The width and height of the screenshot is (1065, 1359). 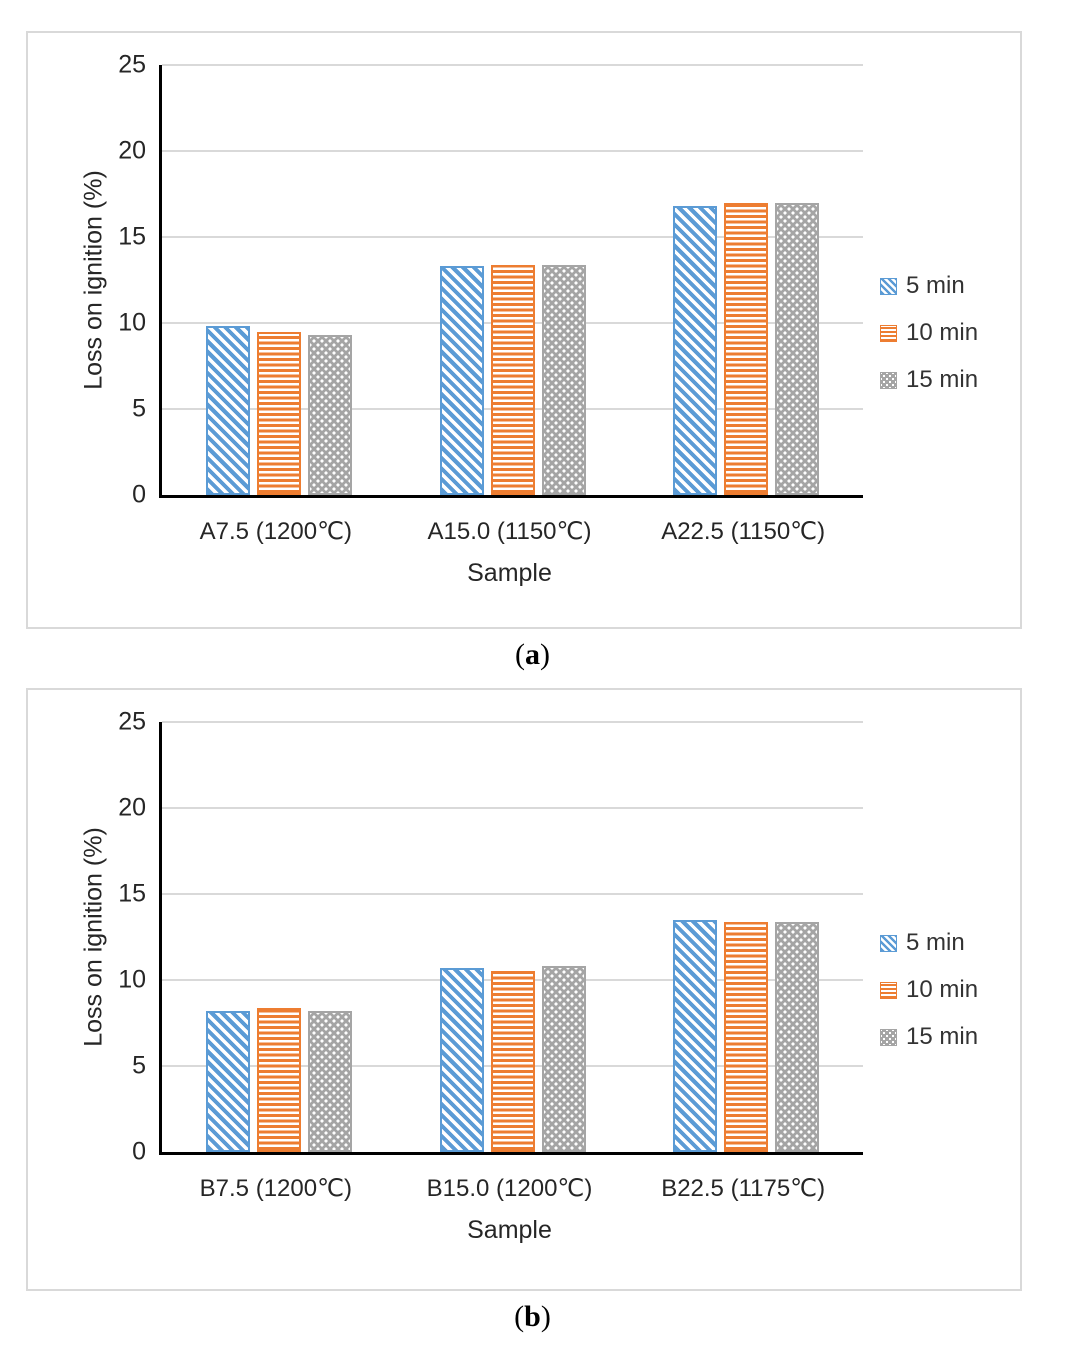 What do you see at coordinates (276, 531) in the screenshot?
I see `x-tick-label: A7.5 (1200℃)` at bounding box center [276, 531].